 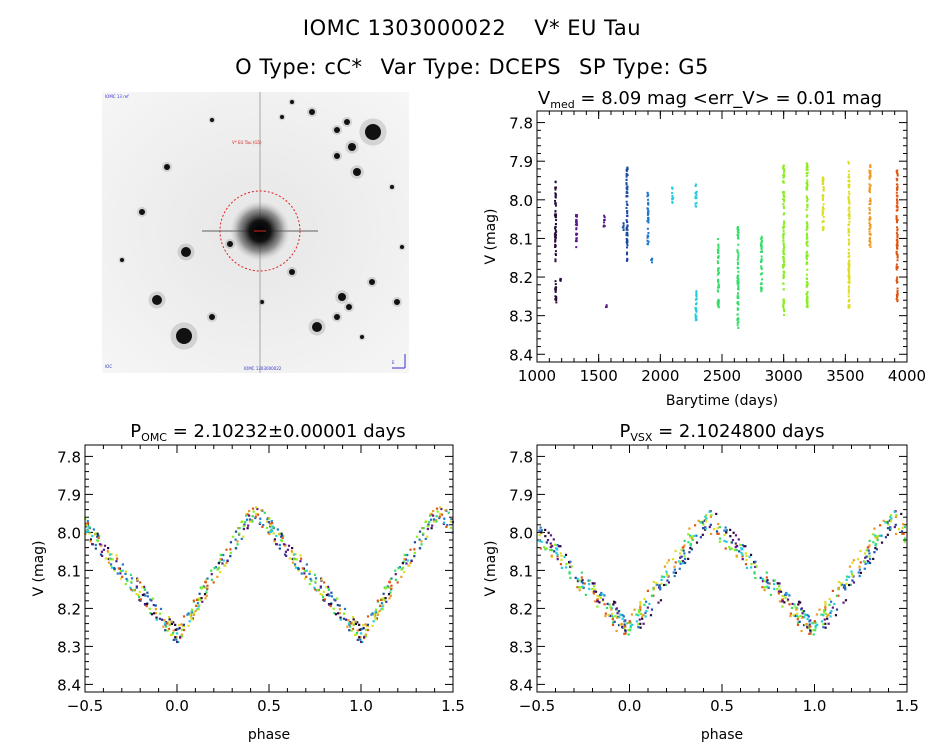 What do you see at coordinates (472, 67) in the screenshot?
I see `page-subtitle: O Type: cC* Var Type: DCEPS SP Type: G5` at bounding box center [472, 67].